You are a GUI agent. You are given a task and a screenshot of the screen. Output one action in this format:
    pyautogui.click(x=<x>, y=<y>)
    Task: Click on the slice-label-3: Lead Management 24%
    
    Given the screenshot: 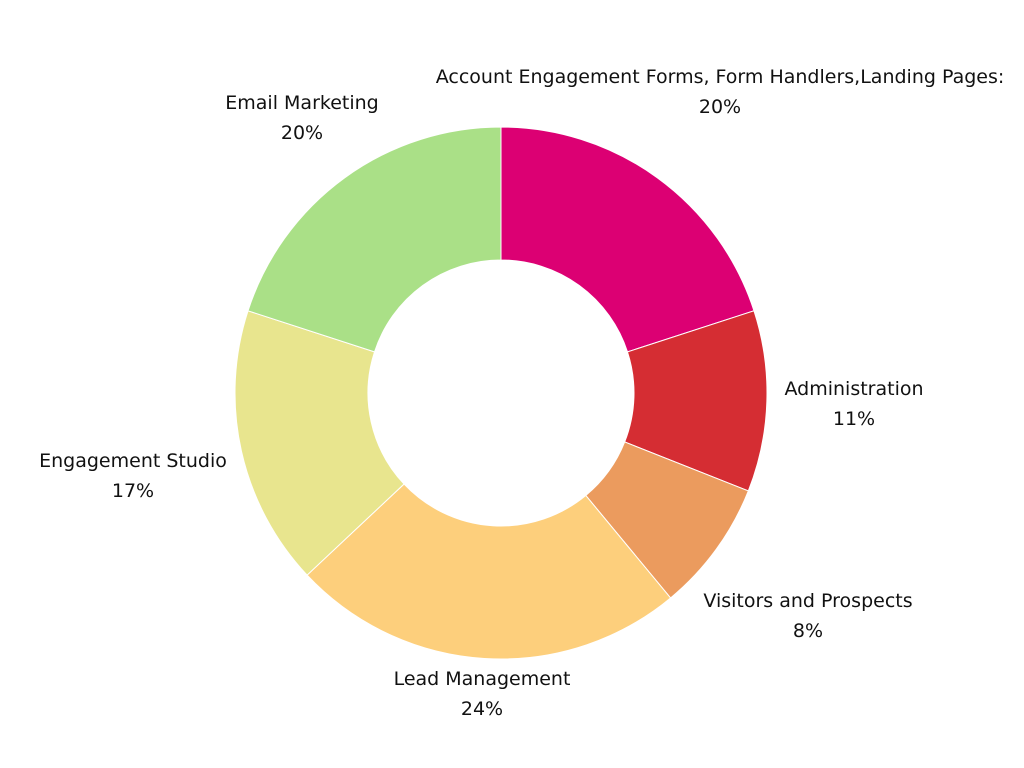 What is the action you would take?
    pyautogui.click(x=482, y=694)
    